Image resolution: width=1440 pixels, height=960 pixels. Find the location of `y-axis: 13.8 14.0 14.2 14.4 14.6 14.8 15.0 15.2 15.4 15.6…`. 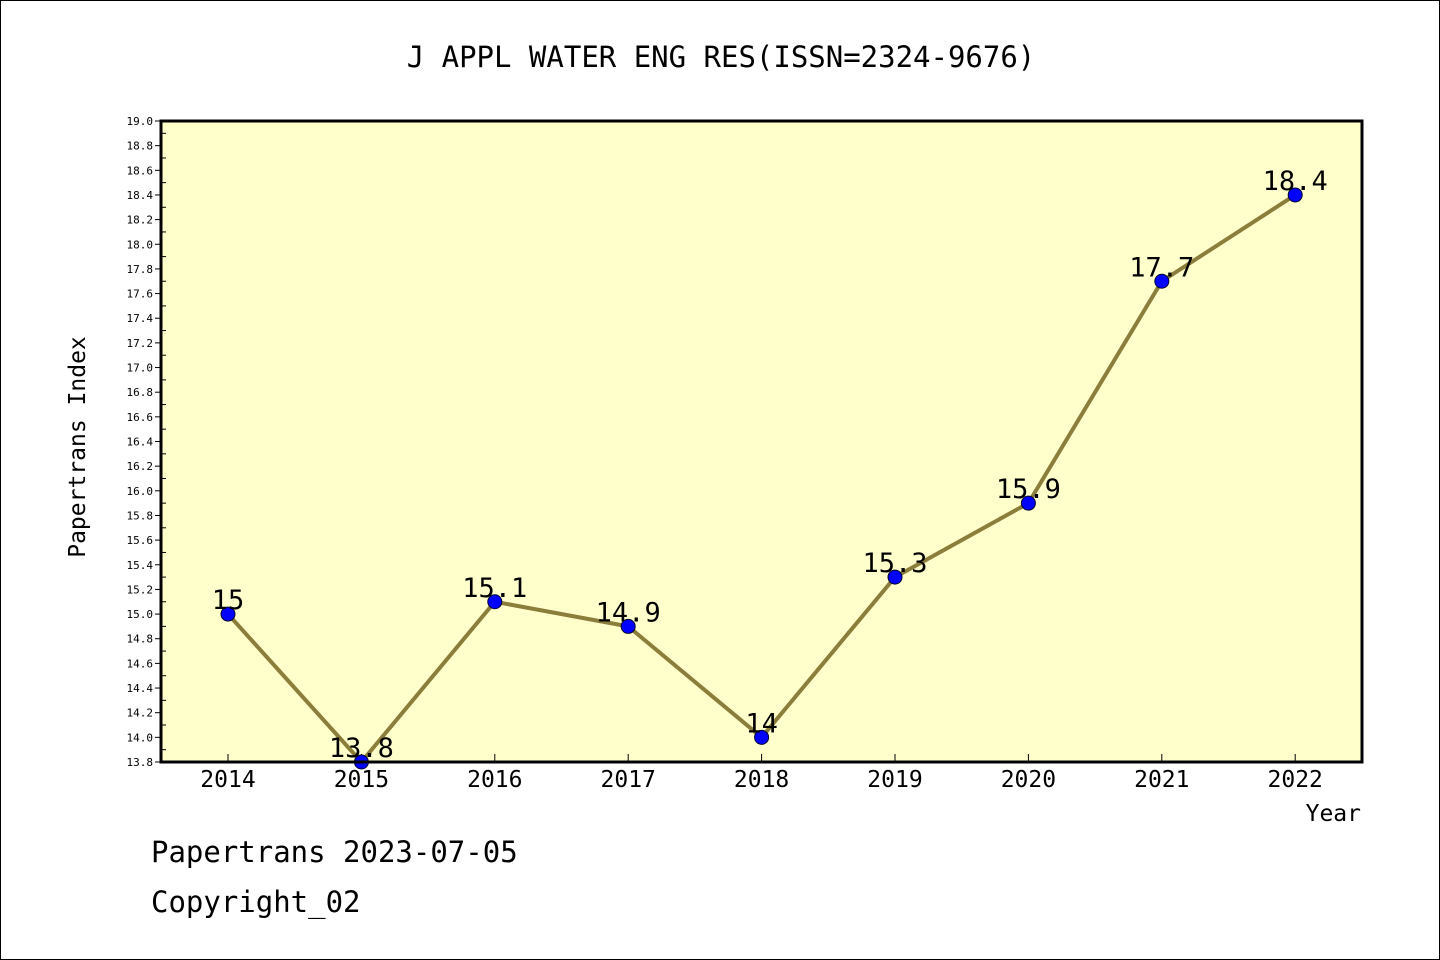

y-axis: 13.8 14.0 14.2 14.4 14.6 14.8 15.0 15.2 15.4 15.6… is located at coordinates (146, 442).